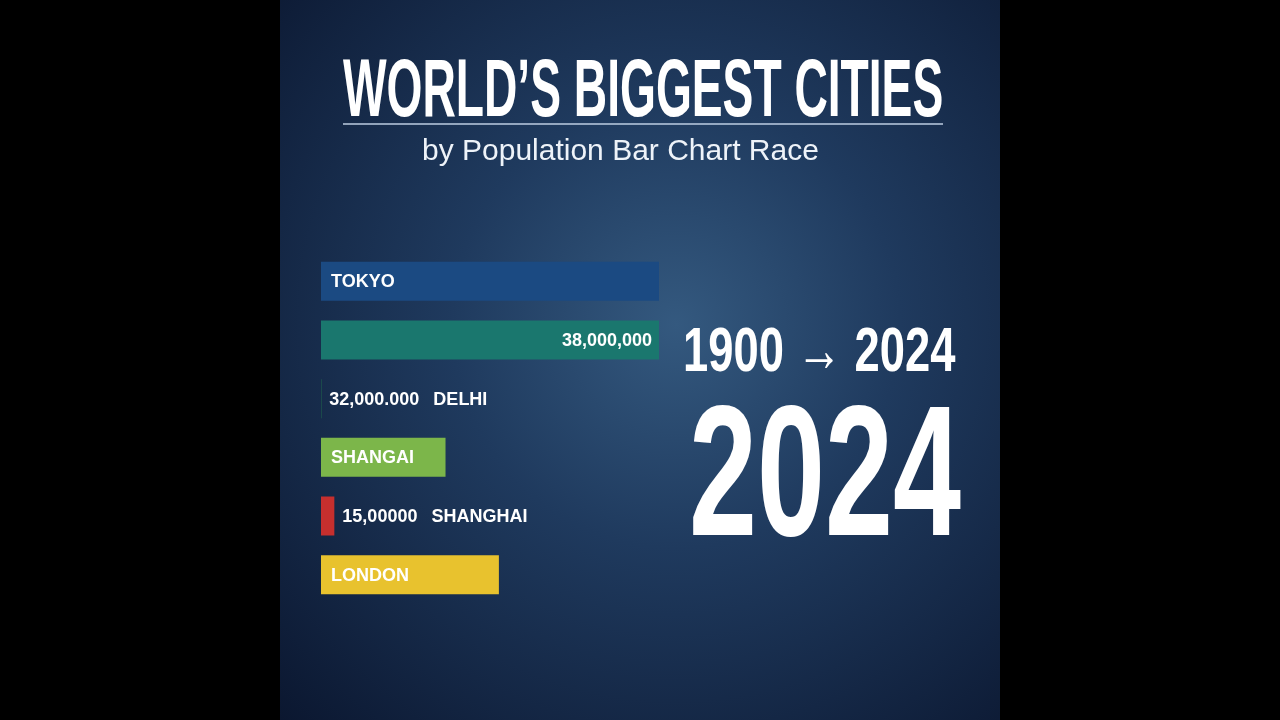  What do you see at coordinates (363, 281) in the screenshot?
I see `y-tick-label: TOKYO` at bounding box center [363, 281].